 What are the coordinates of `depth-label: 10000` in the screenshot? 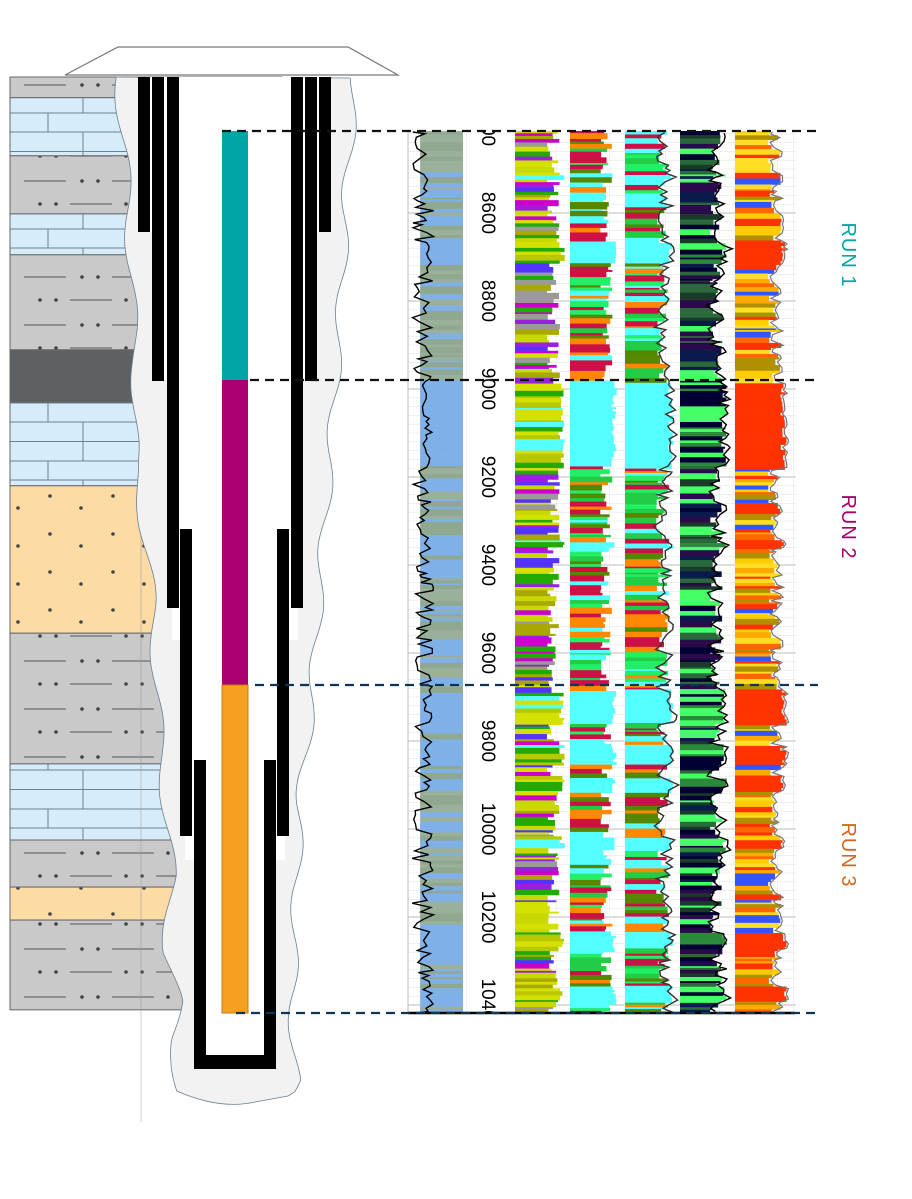 It's located at (487, 829).